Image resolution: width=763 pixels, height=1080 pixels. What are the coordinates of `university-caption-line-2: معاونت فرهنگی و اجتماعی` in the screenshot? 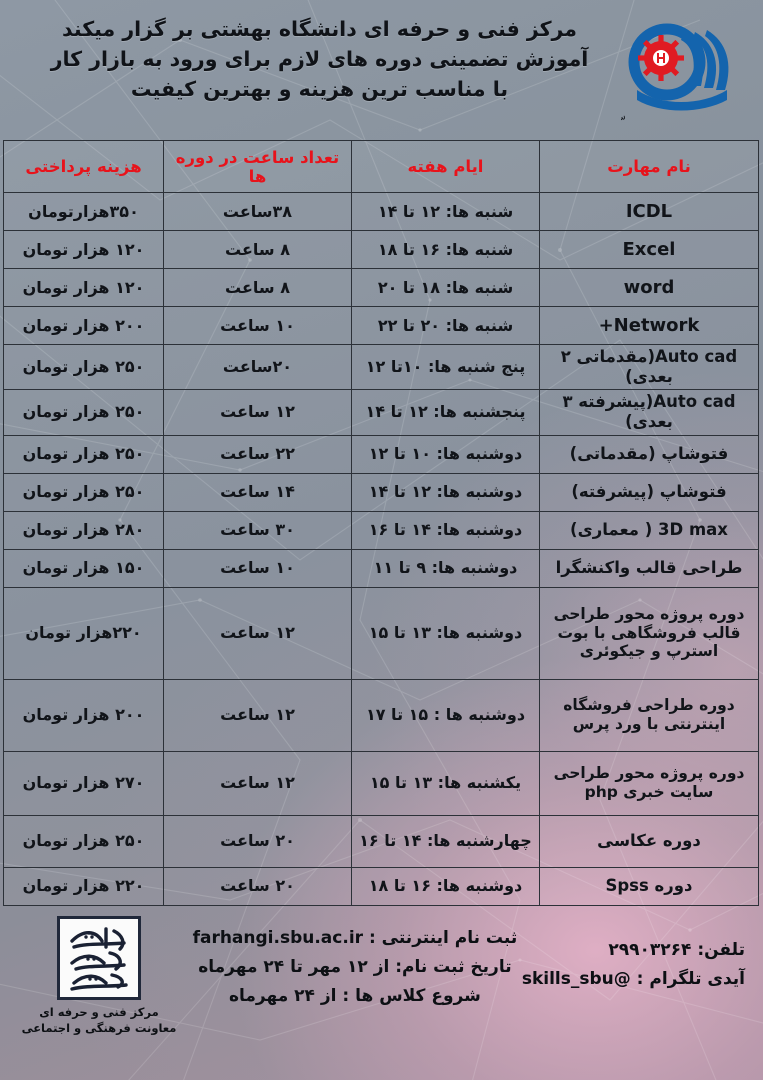 It's located at (99, 1028).